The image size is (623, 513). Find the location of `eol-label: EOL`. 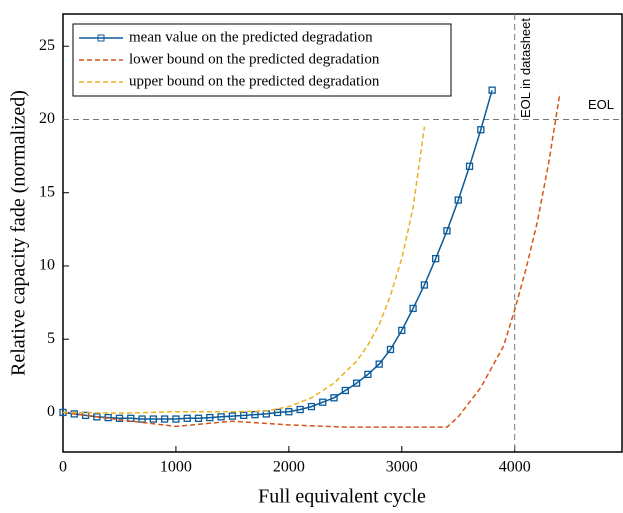

eol-label: EOL is located at coordinates (601, 104).